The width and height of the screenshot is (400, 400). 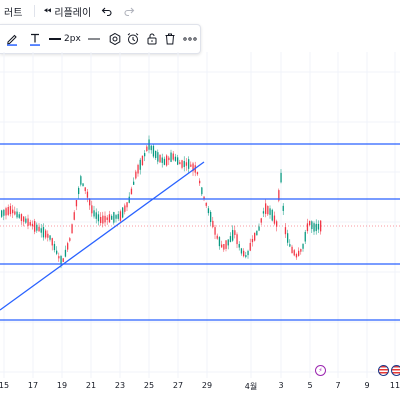 What do you see at coordinates (200, 389) in the screenshot?
I see `time-axis: 15 17 19 21 23 25 27 29 4월 3 5 7 9 11` at bounding box center [200, 389].